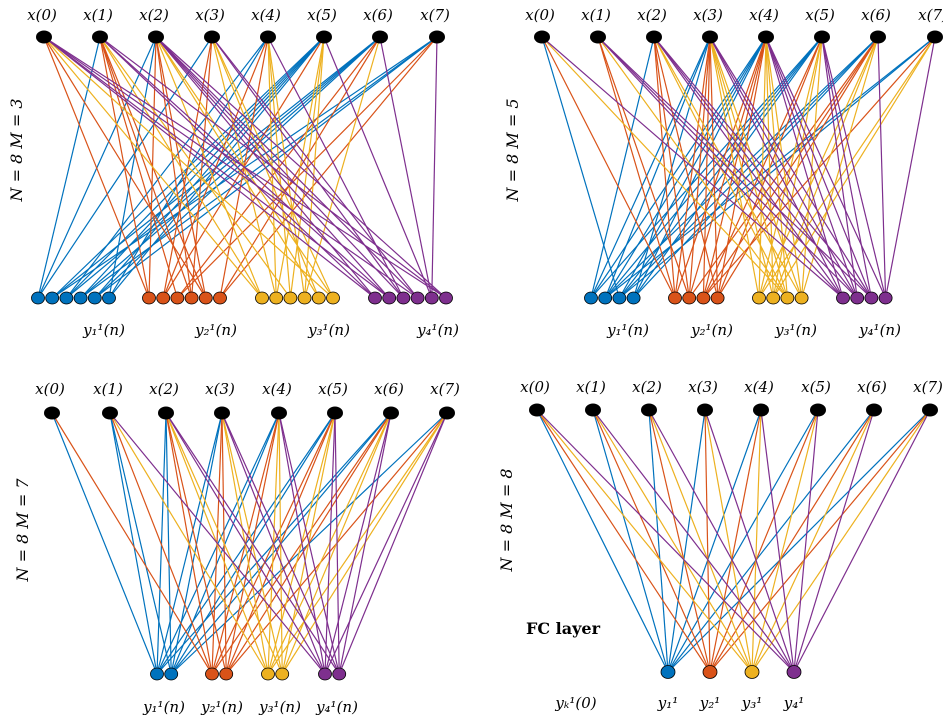 Image resolution: width=943 pixels, height=721 pixels. I want to click on group-label: y₃¹, so click(752, 703).